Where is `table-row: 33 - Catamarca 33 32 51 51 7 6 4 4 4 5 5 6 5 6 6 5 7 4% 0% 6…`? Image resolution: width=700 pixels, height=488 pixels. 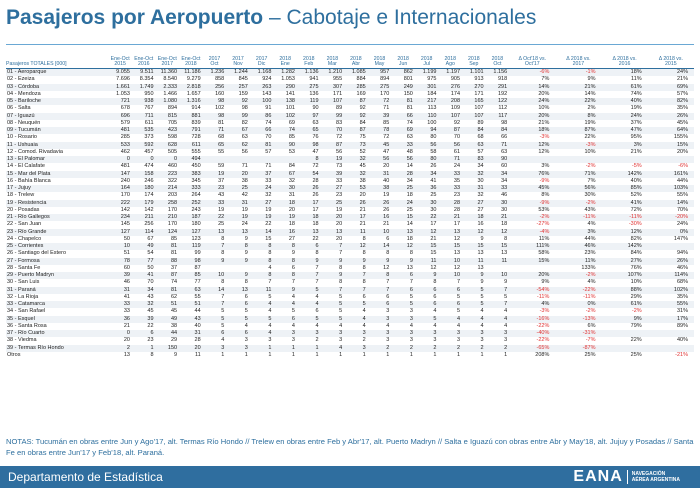
table-row: 33 - Catamarca 33 32 51 51 7 6 4 4 4 5 5 6 5 6 6 5 7 4% 0% 6… is located at coordinates (350, 305).